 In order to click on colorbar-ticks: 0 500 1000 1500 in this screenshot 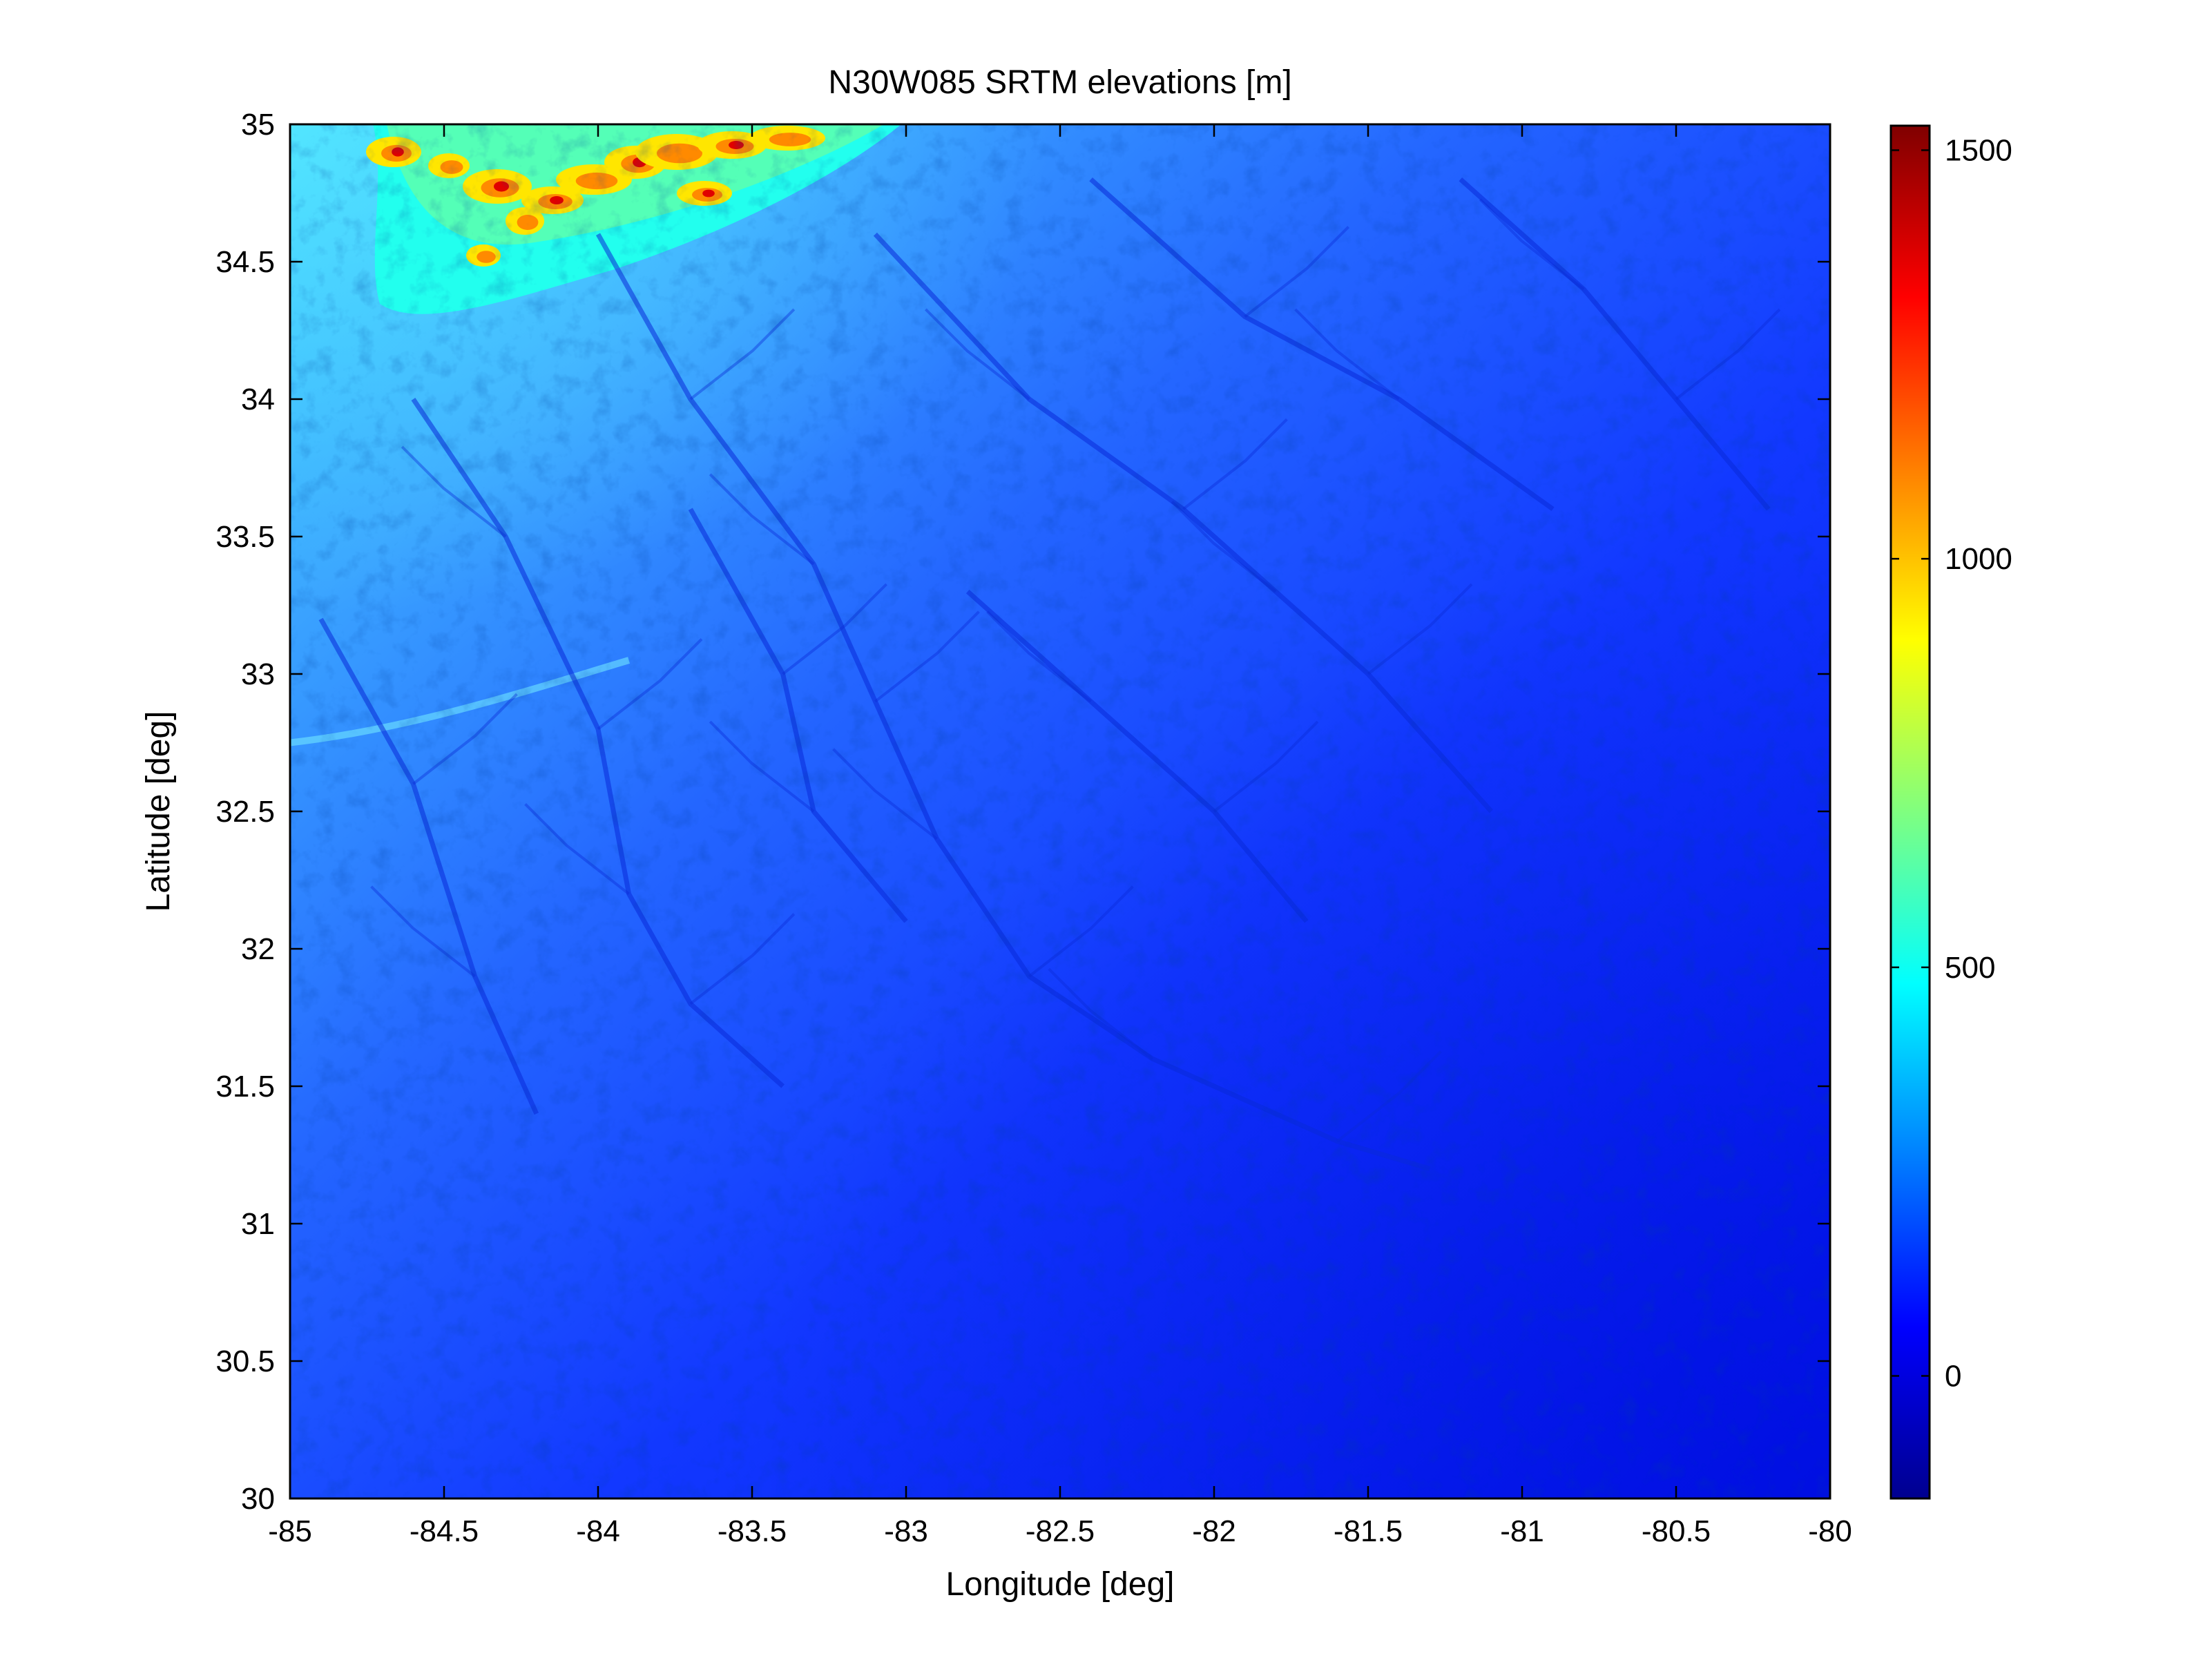, I will do `click(1952, 764)`.